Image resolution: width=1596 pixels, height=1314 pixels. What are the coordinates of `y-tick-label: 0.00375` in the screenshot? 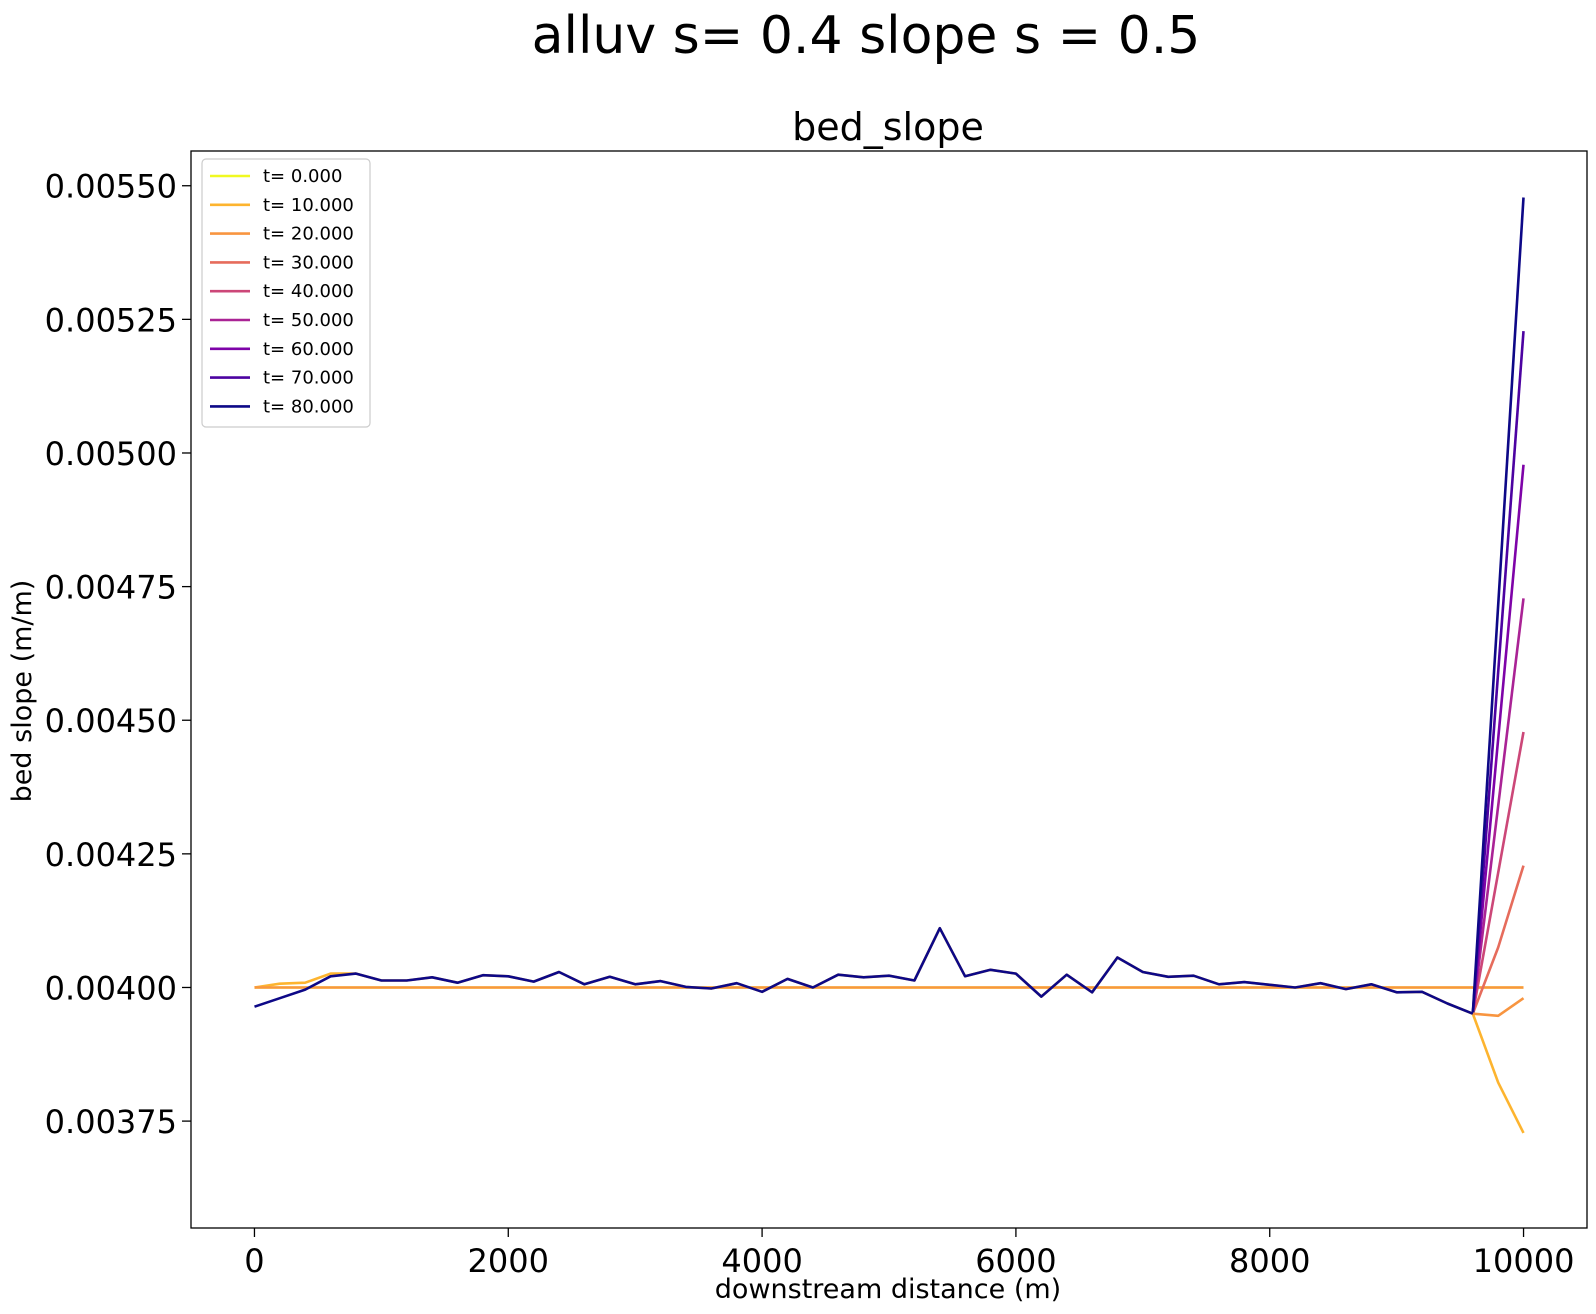 It's located at (111, 1122).